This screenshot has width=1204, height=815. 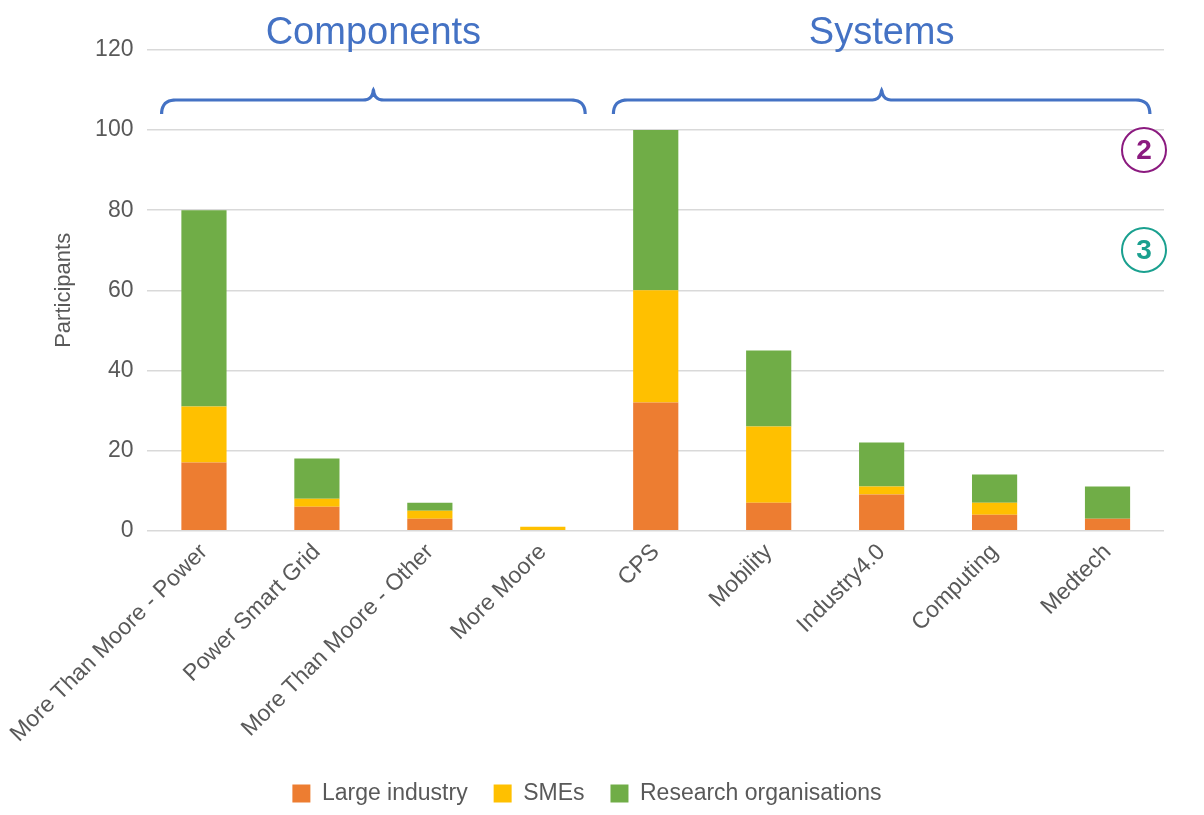 What do you see at coordinates (1144, 149) in the screenshot?
I see `annotation: 2` at bounding box center [1144, 149].